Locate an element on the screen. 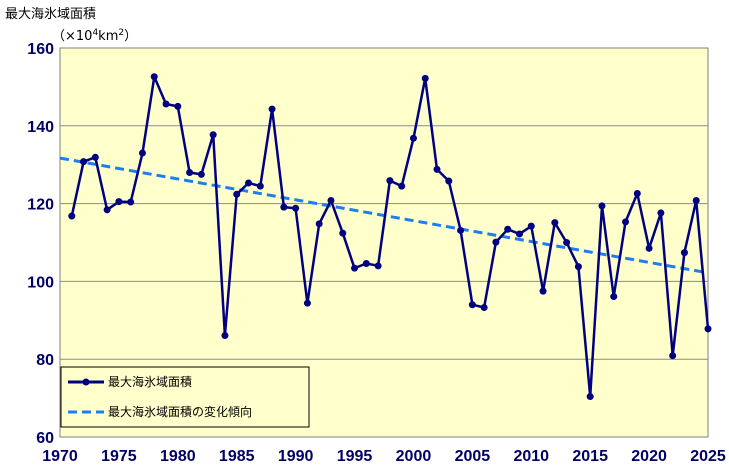 Image resolution: width=729 pixels, height=470 pixels. data-point-2011 is located at coordinates (543, 291).